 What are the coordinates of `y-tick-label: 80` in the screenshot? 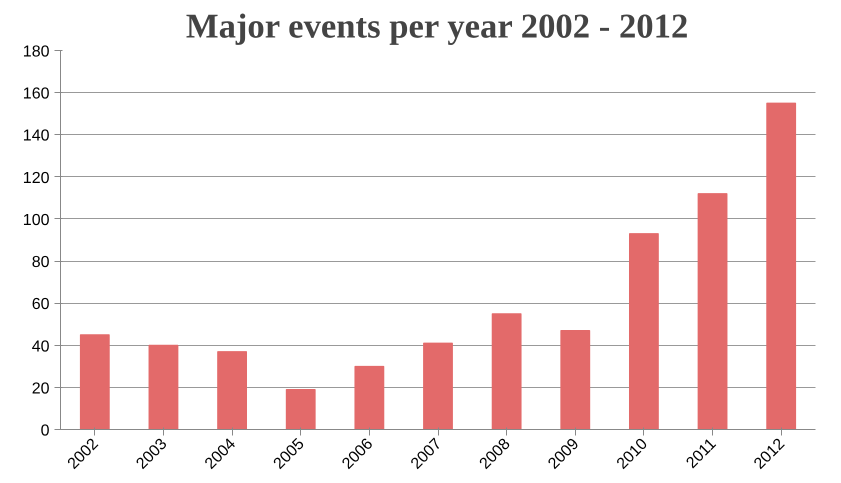 It's located at (41, 263).